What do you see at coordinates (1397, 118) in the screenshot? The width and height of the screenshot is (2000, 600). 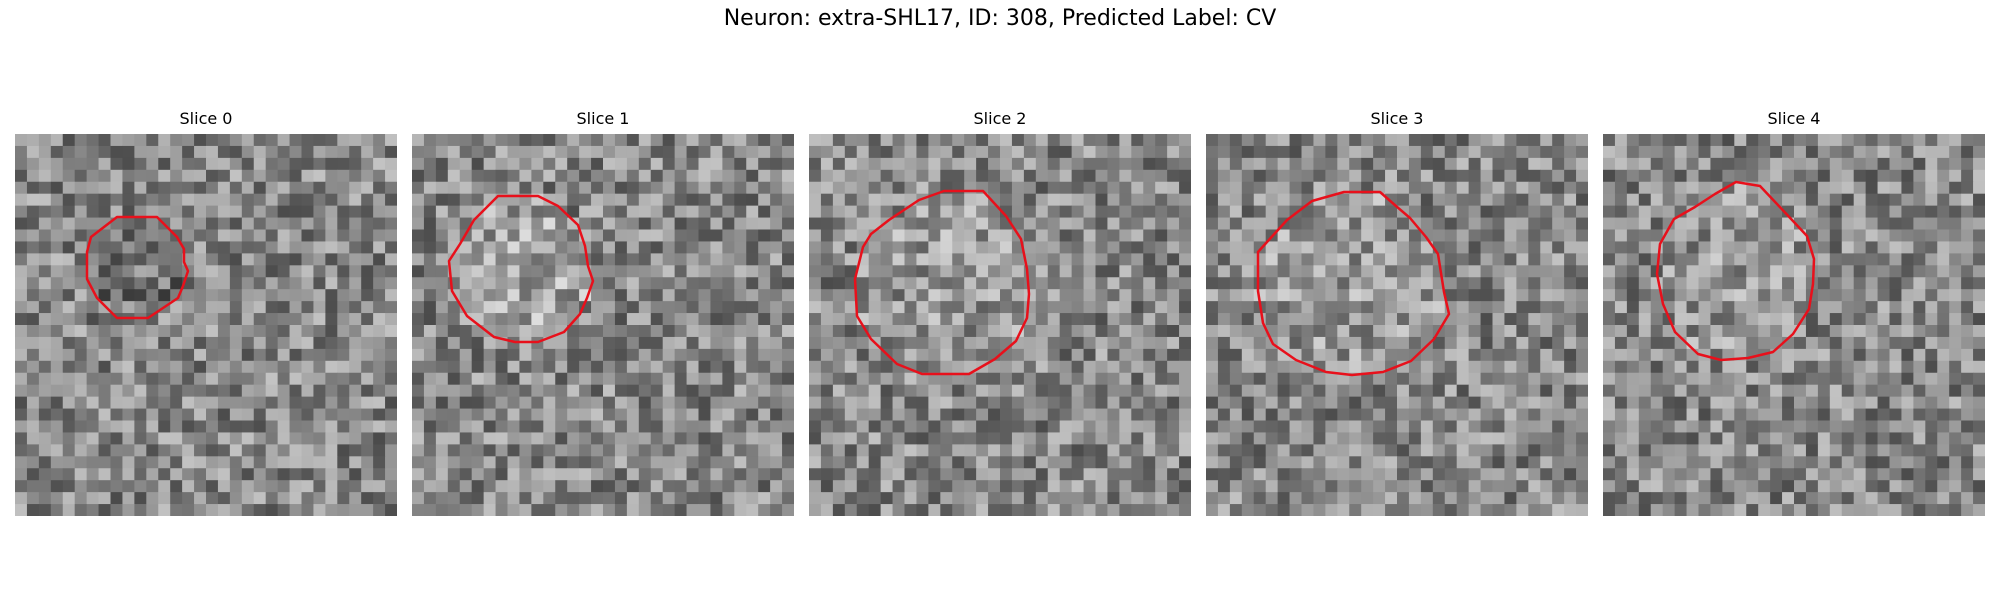 I see `slice-title-3: Slice 3` at bounding box center [1397, 118].